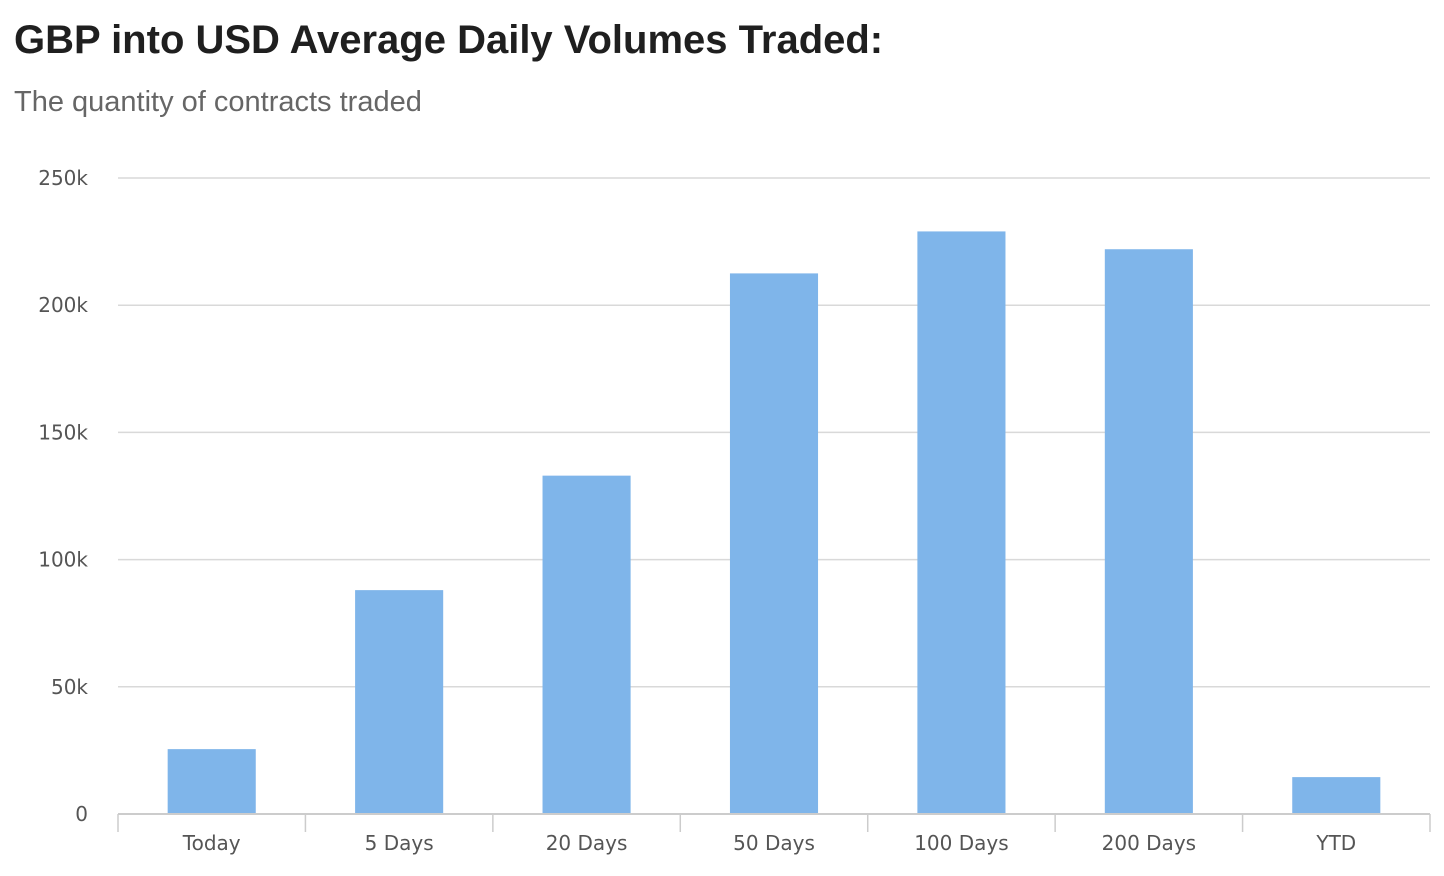 This screenshot has width=1444, height=876. Describe the element at coordinates (63, 432) in the screenshot. I see `y-tick-label: 150k` at that location.